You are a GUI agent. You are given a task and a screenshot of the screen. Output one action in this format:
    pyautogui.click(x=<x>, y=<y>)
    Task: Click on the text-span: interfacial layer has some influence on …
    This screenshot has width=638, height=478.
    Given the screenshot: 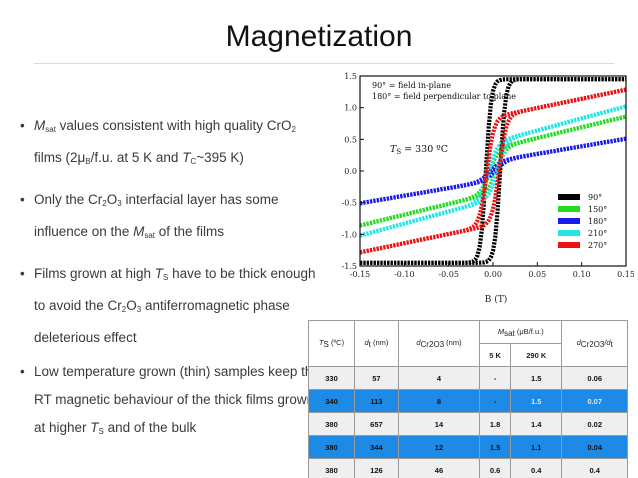 What is the action you would take?
    pyautogui.click(x=156, y=215)
    